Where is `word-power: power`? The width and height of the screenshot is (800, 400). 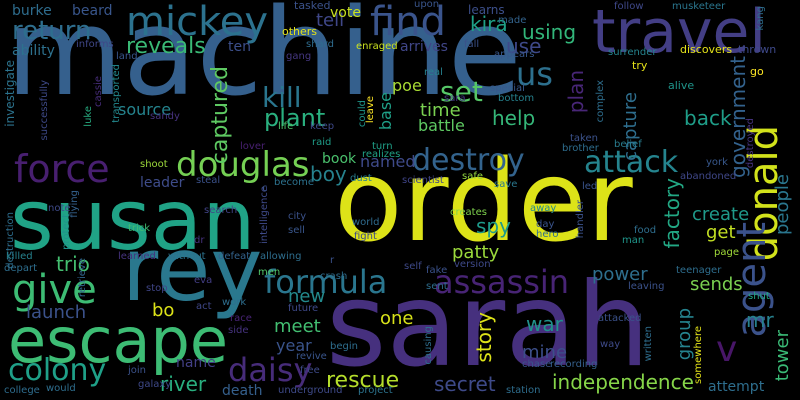
word-power: power is located at coordinates (620, 274).